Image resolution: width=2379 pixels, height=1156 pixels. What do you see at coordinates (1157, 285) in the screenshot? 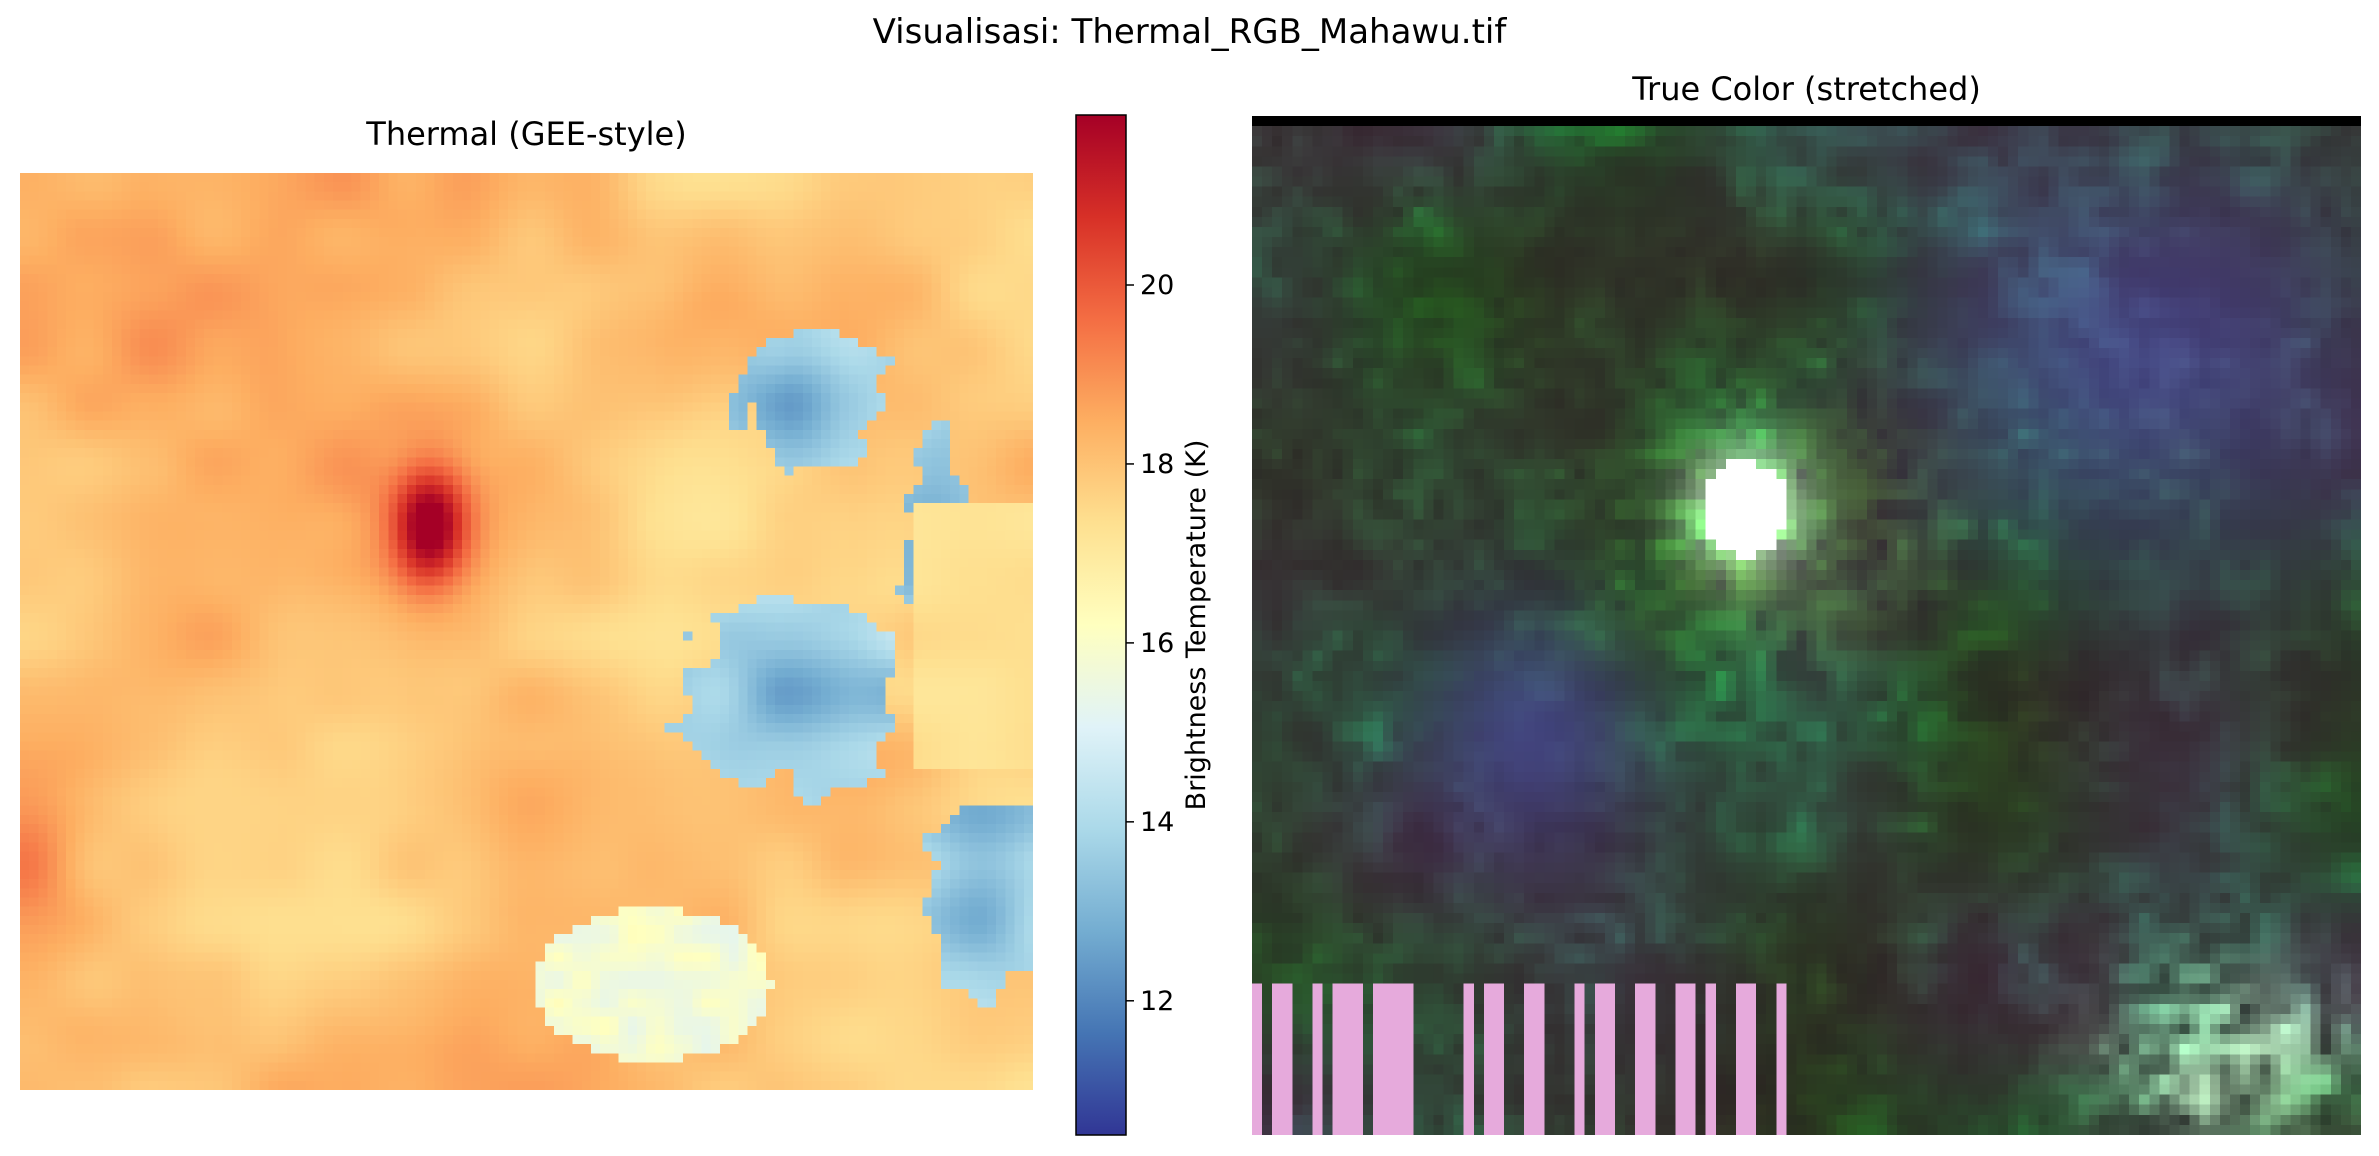
I see `colorbar-tick-label: 20` at bounding box center [1157, 285].